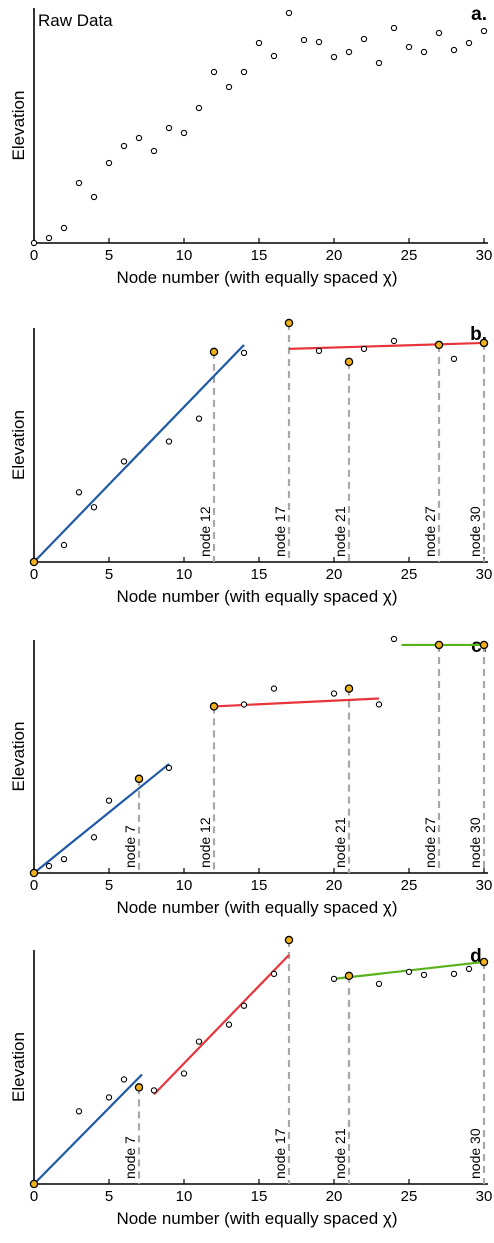 The width and height of the screenshot is (494, 1243). What do you see at coordinates (205, 842) in the screenshot?
I see `node-label: node 12` at bounding box center [205, 842].